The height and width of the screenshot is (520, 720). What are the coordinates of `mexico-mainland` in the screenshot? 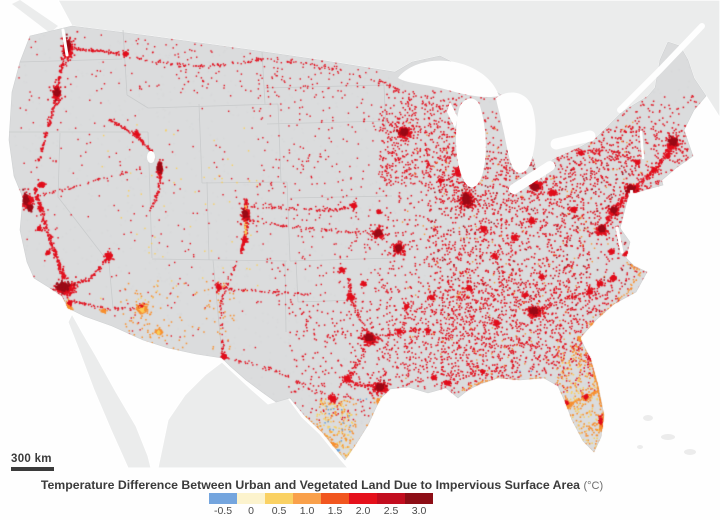 It's located at (253, 415).